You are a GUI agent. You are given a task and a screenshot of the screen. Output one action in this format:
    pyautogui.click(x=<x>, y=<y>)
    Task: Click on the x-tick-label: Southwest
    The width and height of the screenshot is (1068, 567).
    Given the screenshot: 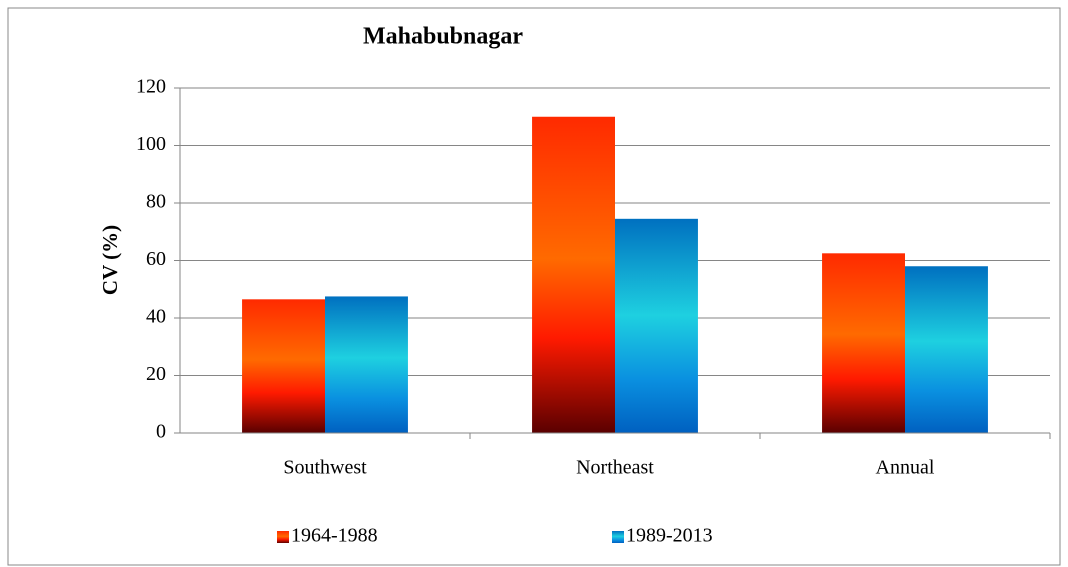 What is the action you would take?
    pyautogui.click(x=325, y=468)
    